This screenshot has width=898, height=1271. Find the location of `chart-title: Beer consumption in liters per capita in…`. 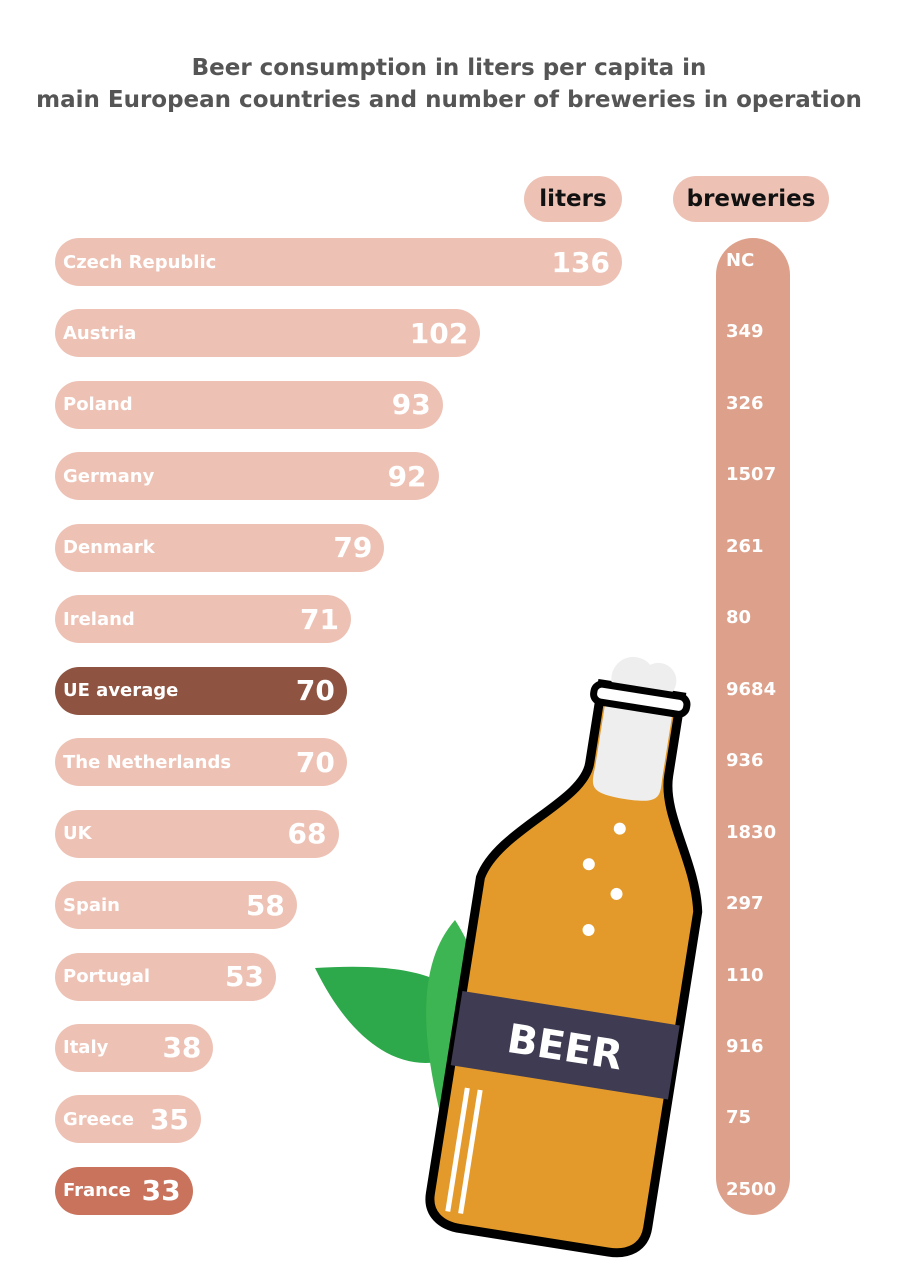

chart-title: Beer consumption in liters per capita in… is located at coordinates (449, 84).